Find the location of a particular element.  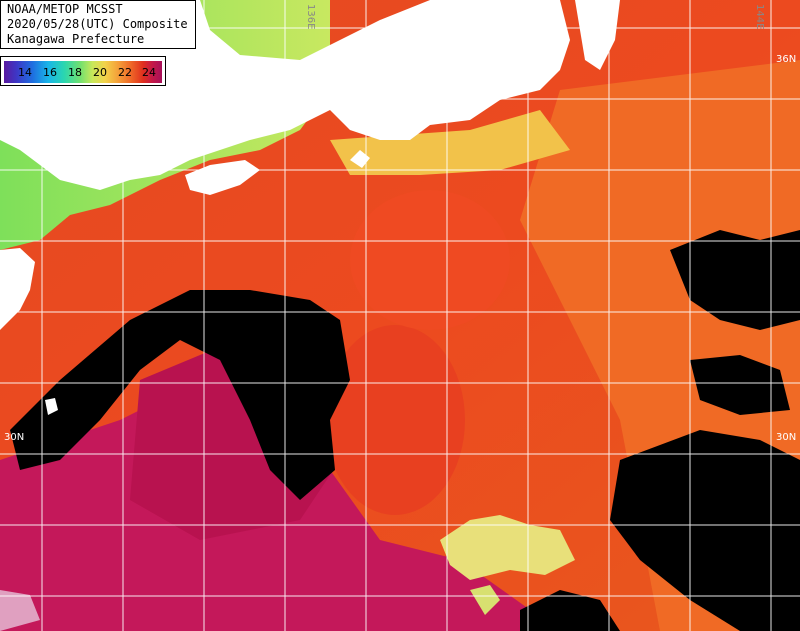

lat-label-36n: 36N is located at coordinates (786, 59).